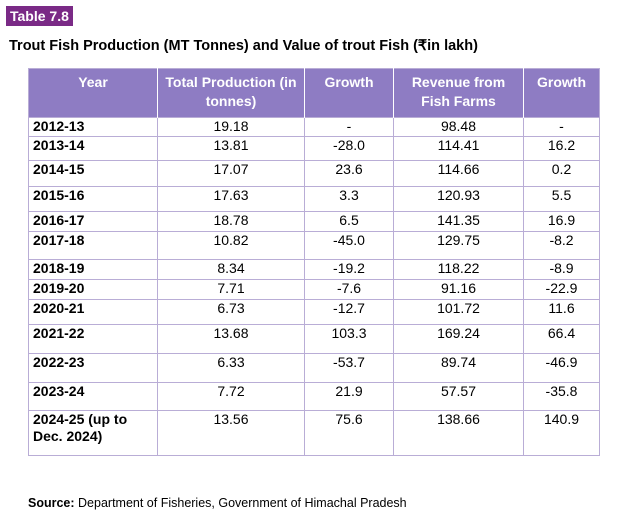 The height and width of the screenshot is (517, 626). I want to click on table-row: 2013-14 13.81 -28.0 114.41 16.2, so click(314, 148).